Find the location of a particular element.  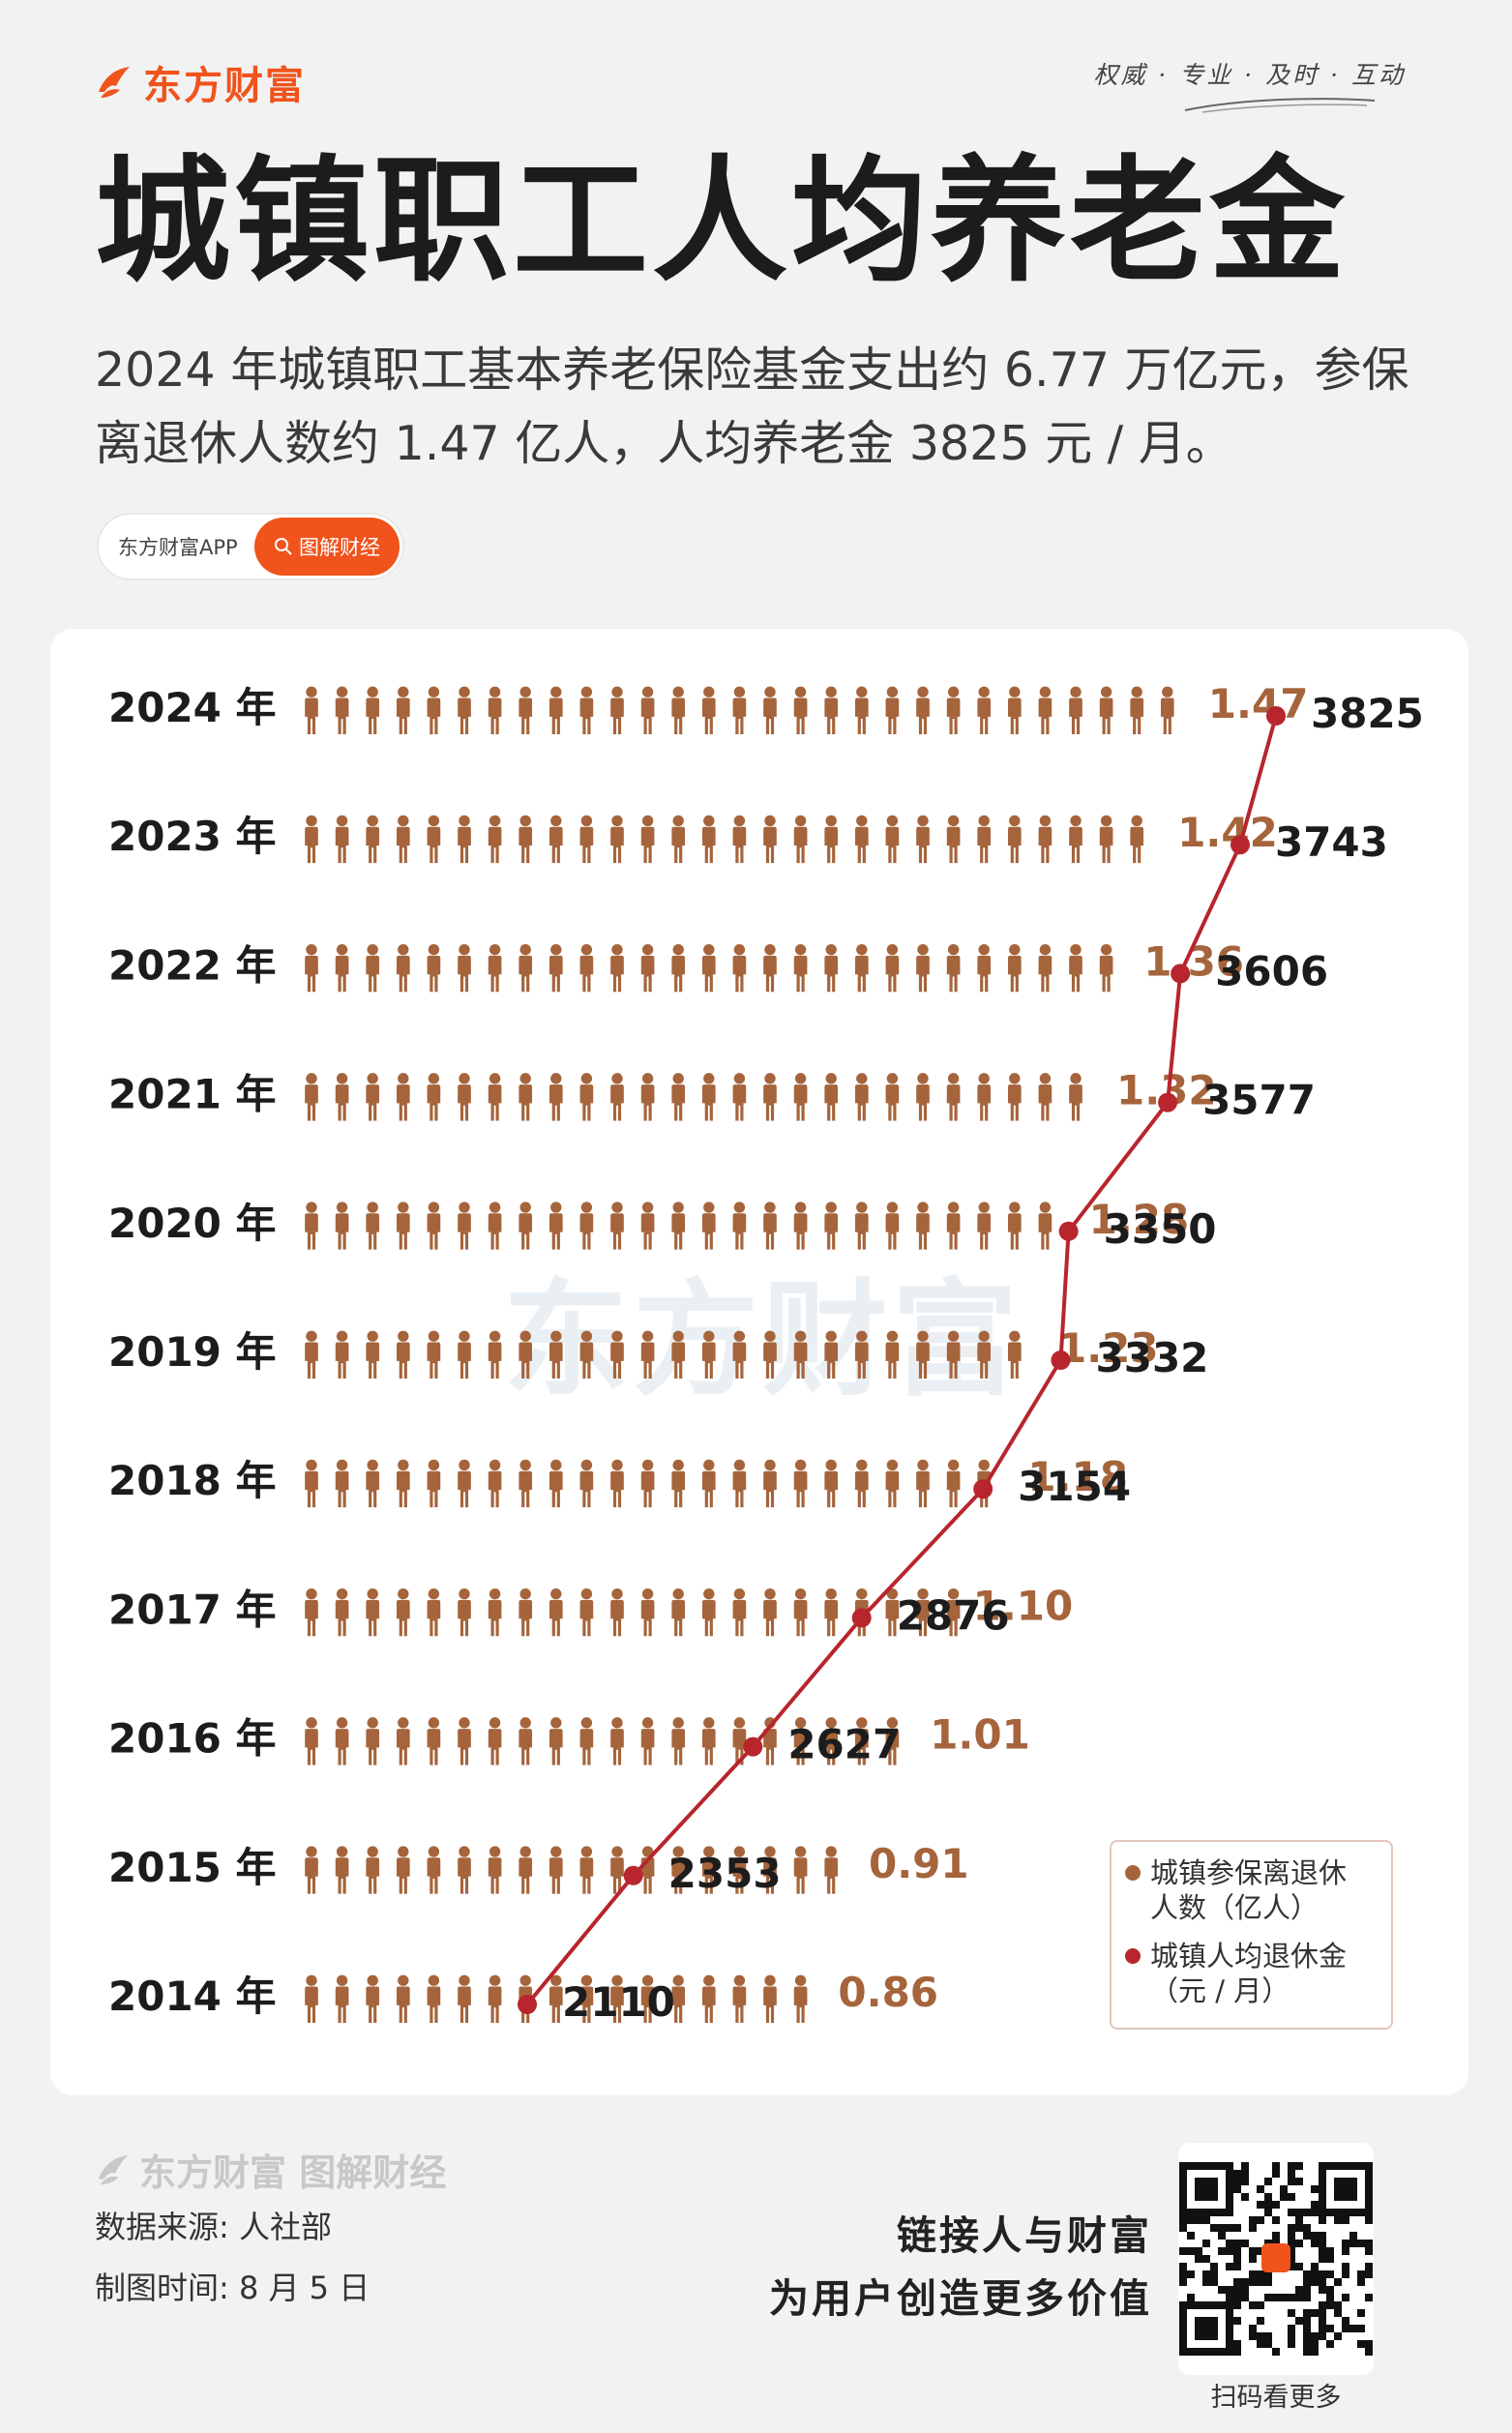

pension-value-label: 3350 is located at coordinates (1161, 1229).